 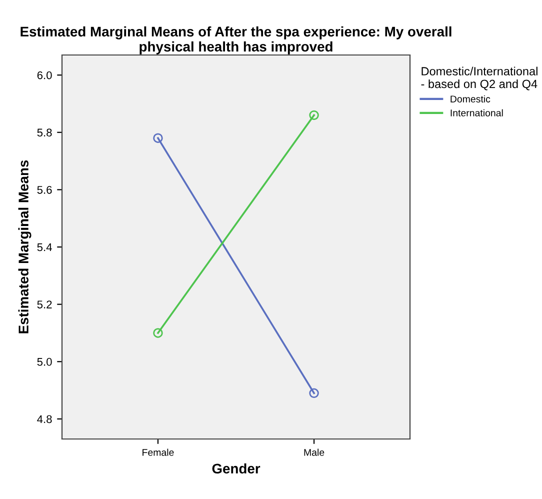 I want to click on legend-title: Domestic/International - based on Q2 and Q4, so click(x=479, y=78).